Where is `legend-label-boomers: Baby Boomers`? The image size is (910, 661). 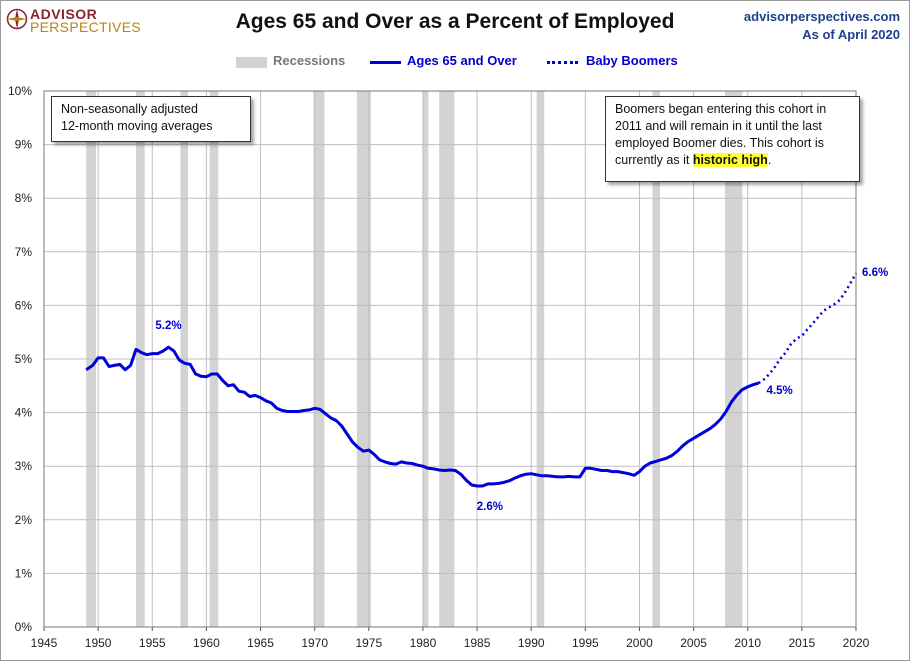 legend-label-boomers: Baby Boomers is located at coordinates (632, 60).